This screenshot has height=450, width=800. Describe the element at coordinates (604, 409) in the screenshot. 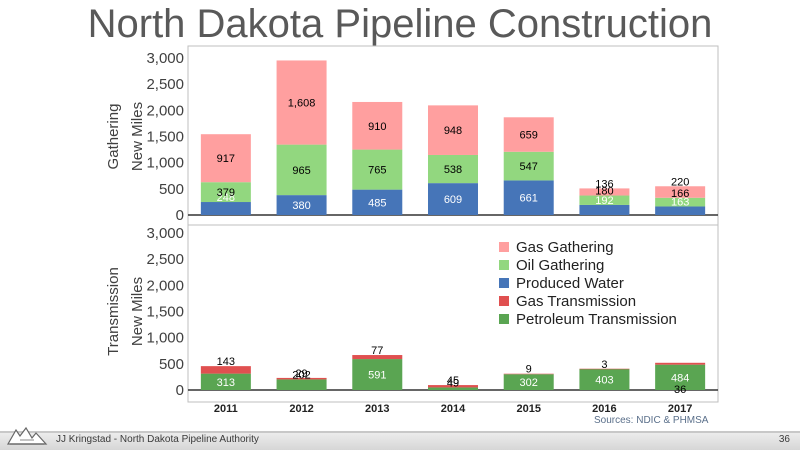

I see `x-tick-label: 2016` at that location.